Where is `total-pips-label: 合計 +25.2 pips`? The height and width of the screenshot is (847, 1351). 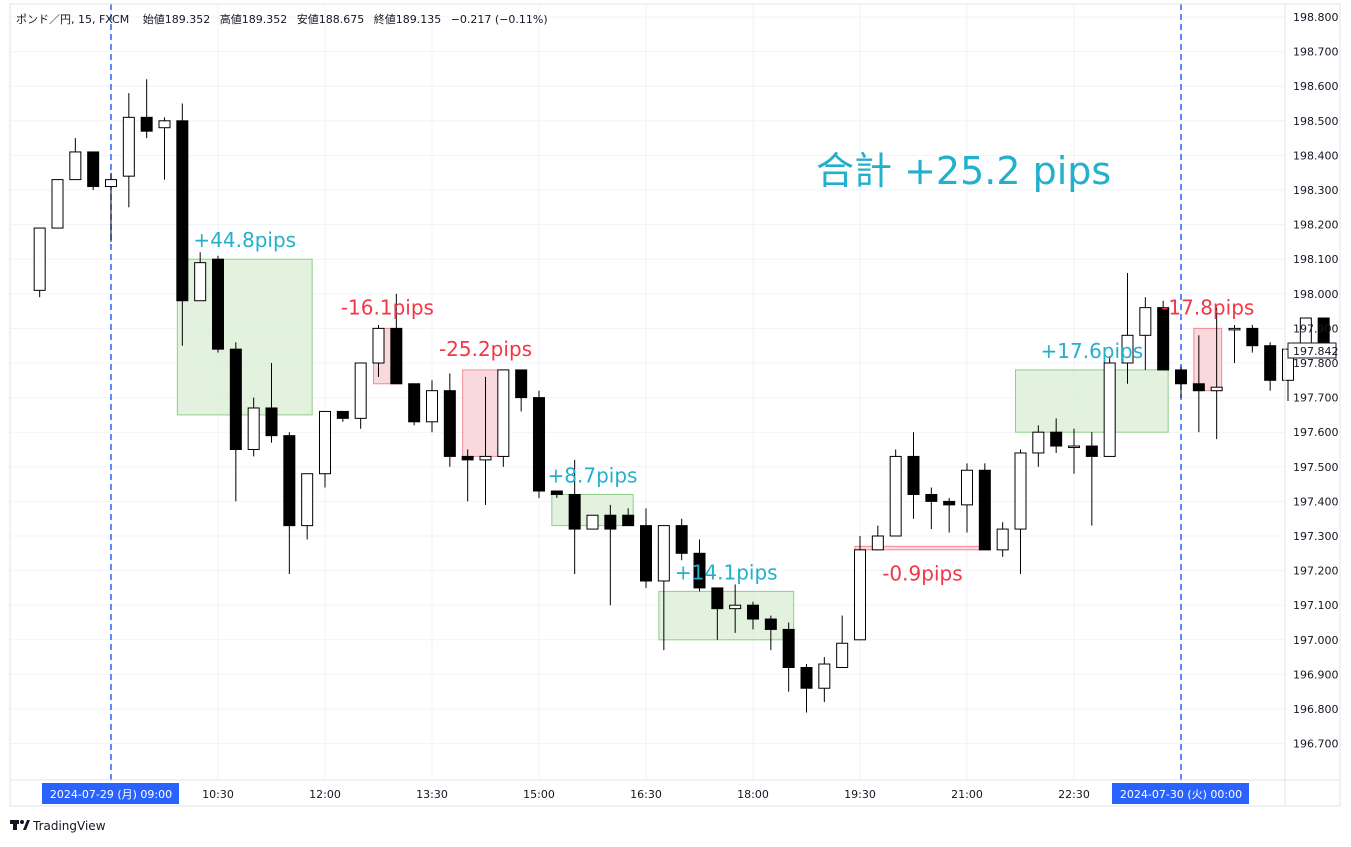
total-pips-label: 合計 +25.2 pips is located at coordinates (963, 171).